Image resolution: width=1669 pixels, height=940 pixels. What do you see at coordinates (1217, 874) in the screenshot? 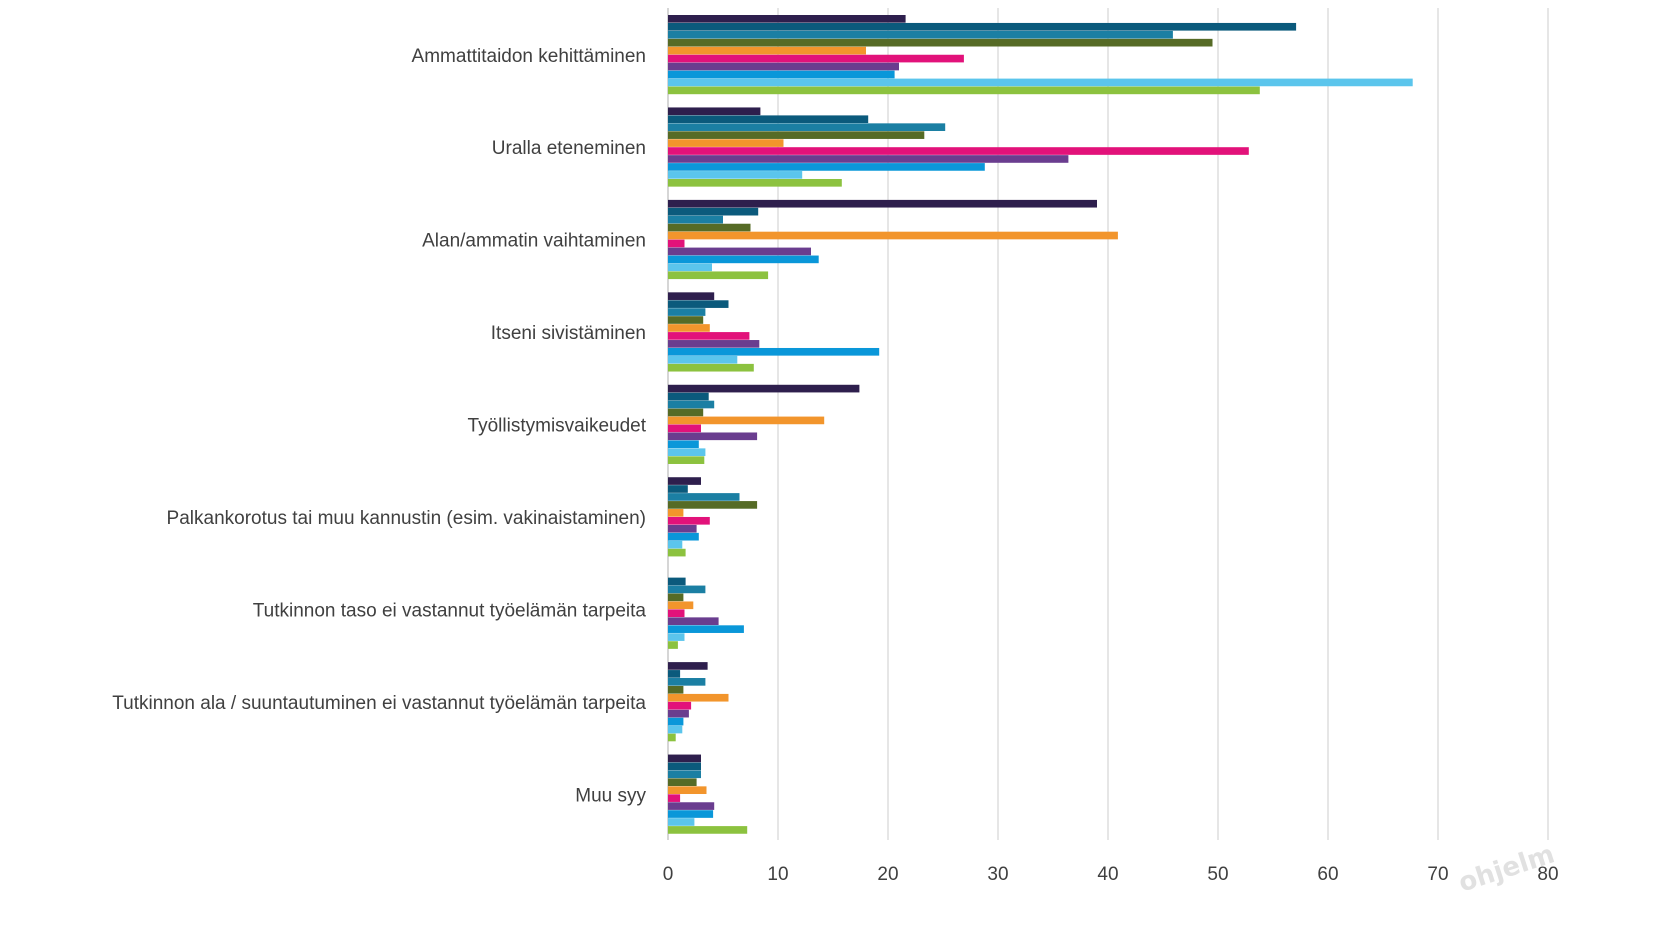
I see `x-tick-label: 50` at bounding box center [1217, 874].